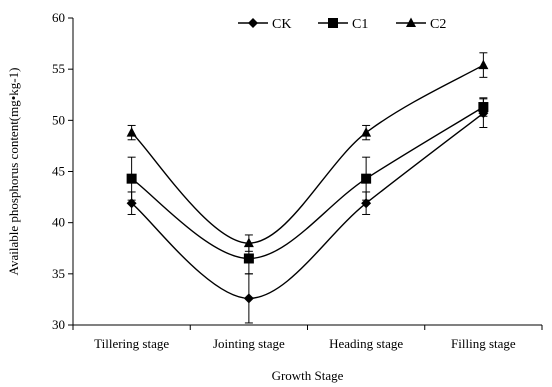  What do you see at coordinates (411, 22) in the screenshot?
I see `legend-marker-c2` at bounding box center [411, 22].